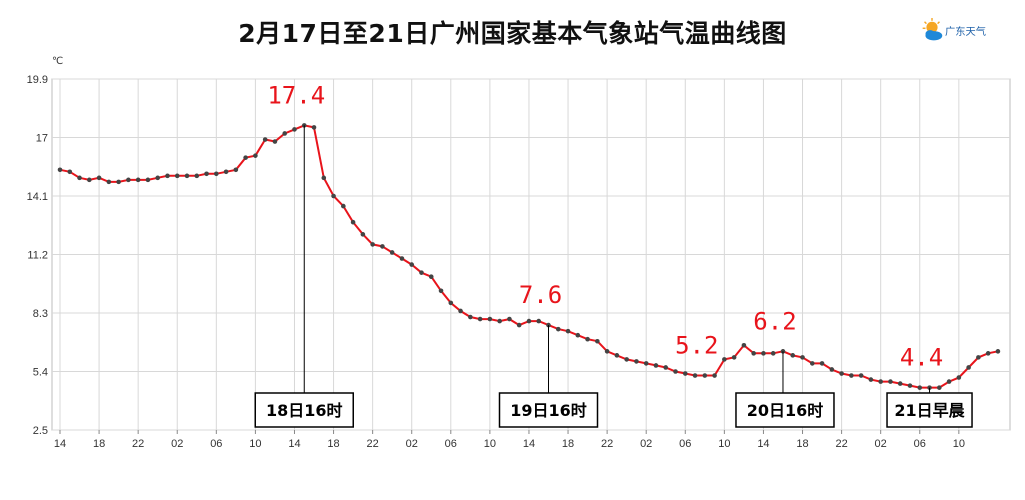  What do you see at coordinates (296, 95) in the screenshot?
I see `annotation-value: 17.4` at bounding box center [296, 95].